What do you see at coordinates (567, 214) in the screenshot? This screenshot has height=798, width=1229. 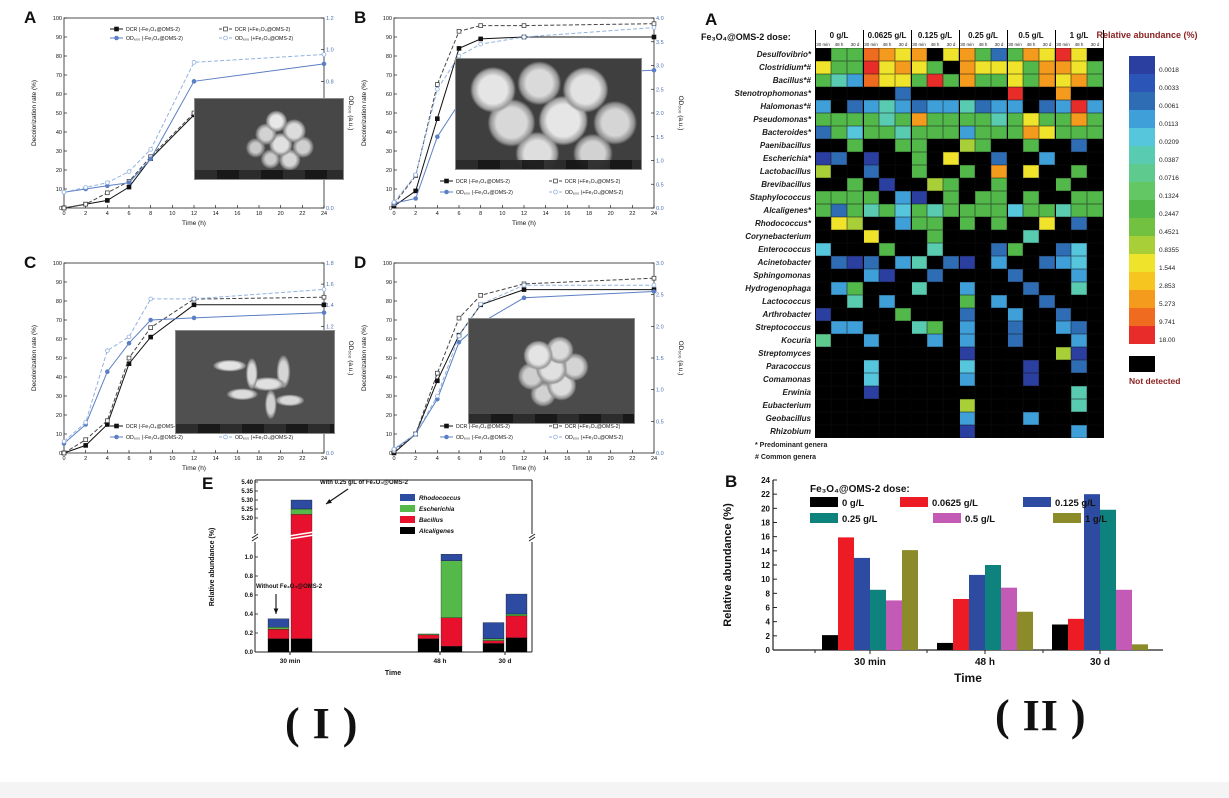 I see `x-tick-label: 16` at bounding box center [567, 214].